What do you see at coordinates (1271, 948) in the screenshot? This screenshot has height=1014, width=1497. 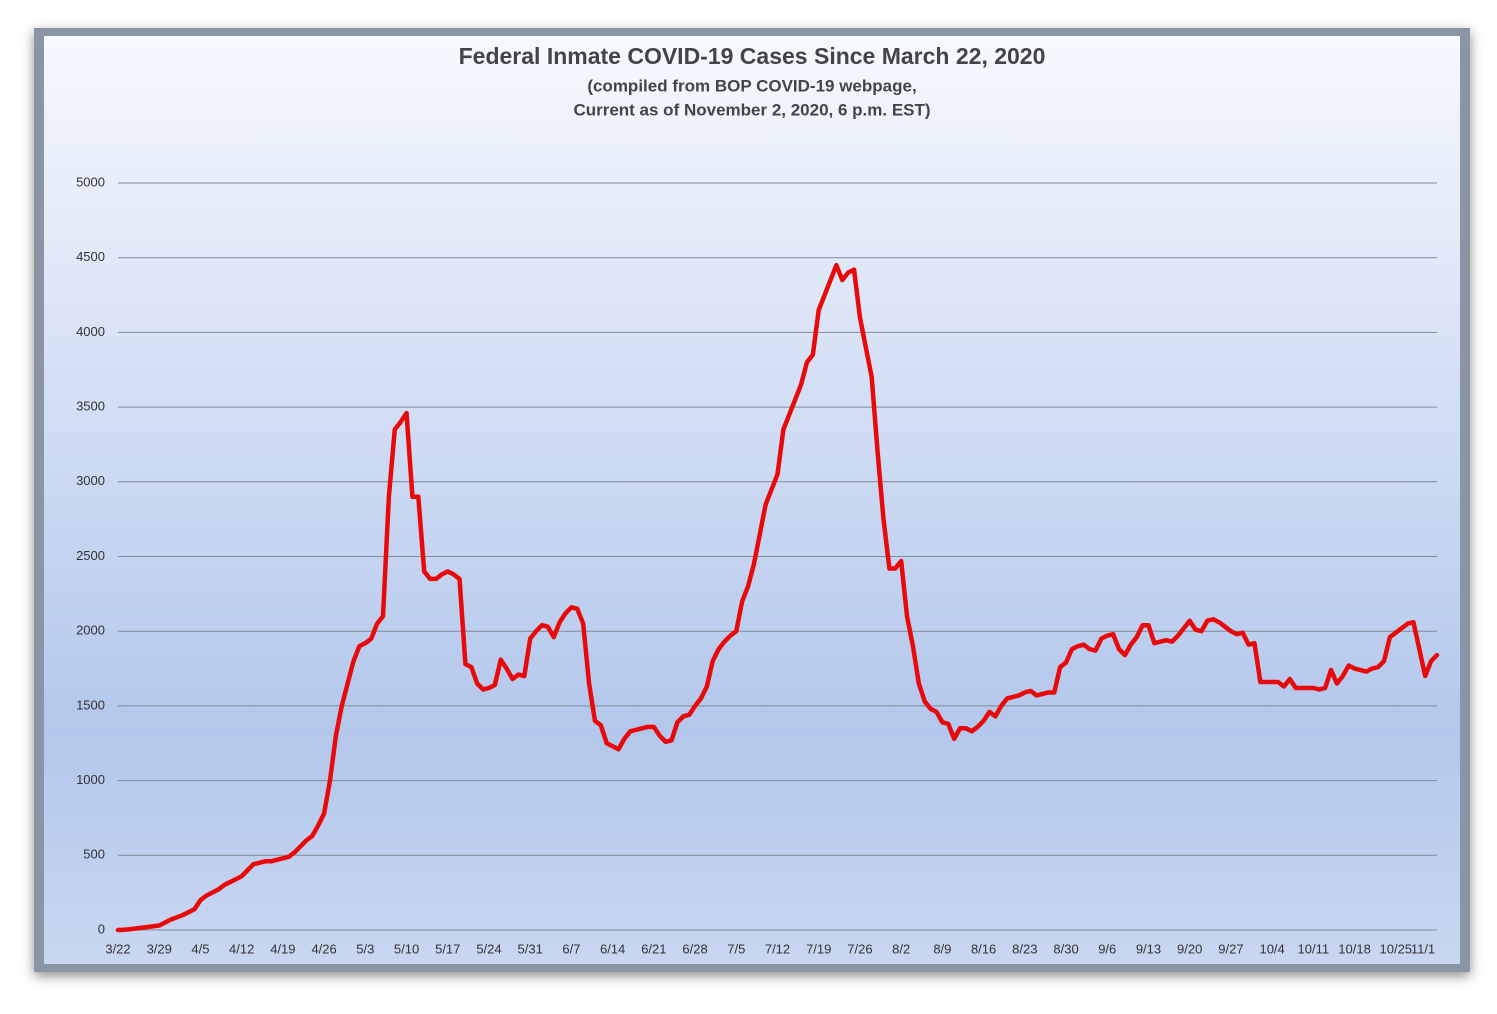 I see `x-tick-label: 10/4` at bounding box center [1271, 948].